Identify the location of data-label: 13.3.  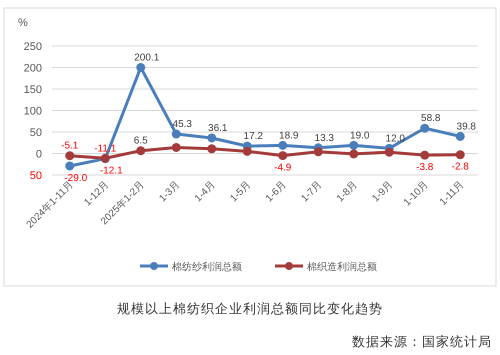
(324, 138).